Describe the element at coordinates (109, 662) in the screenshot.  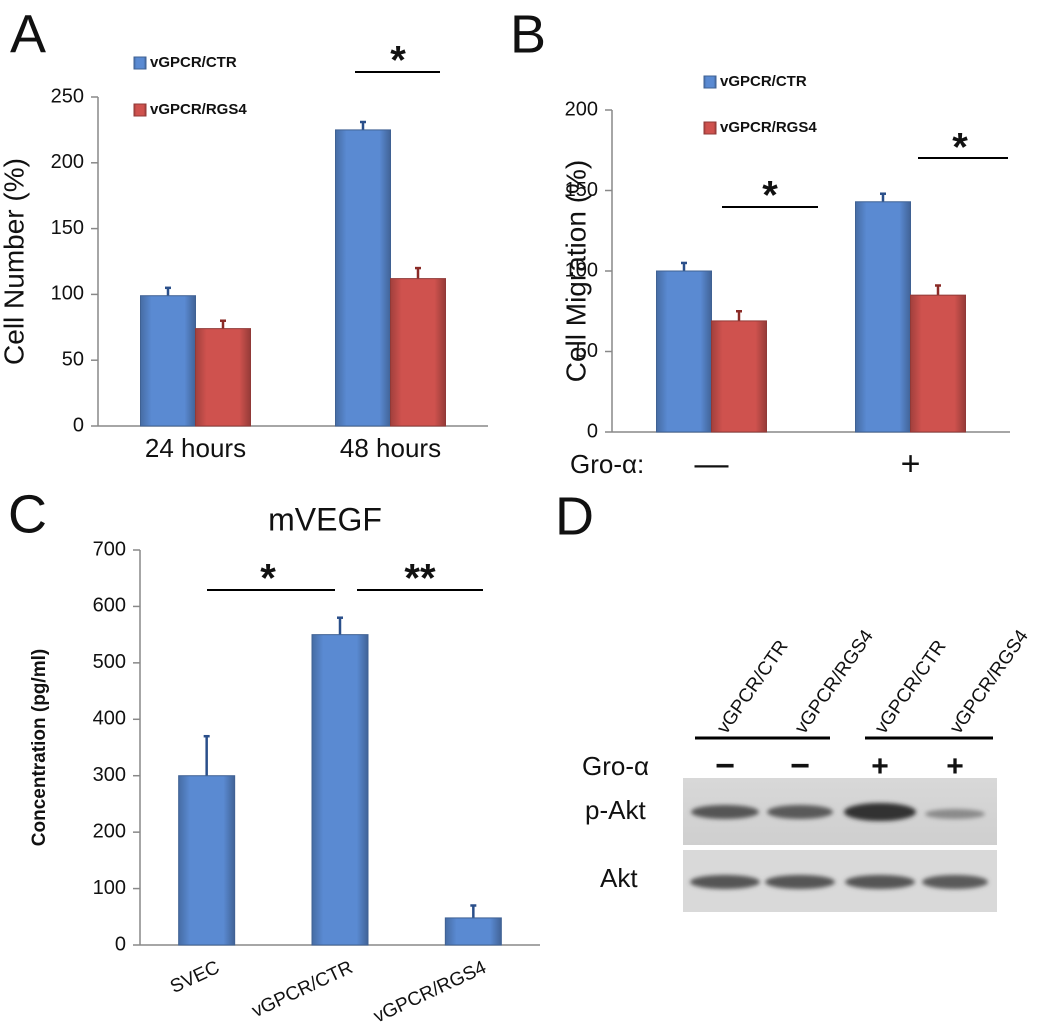
I see `y-tick-label: 500` at that location.